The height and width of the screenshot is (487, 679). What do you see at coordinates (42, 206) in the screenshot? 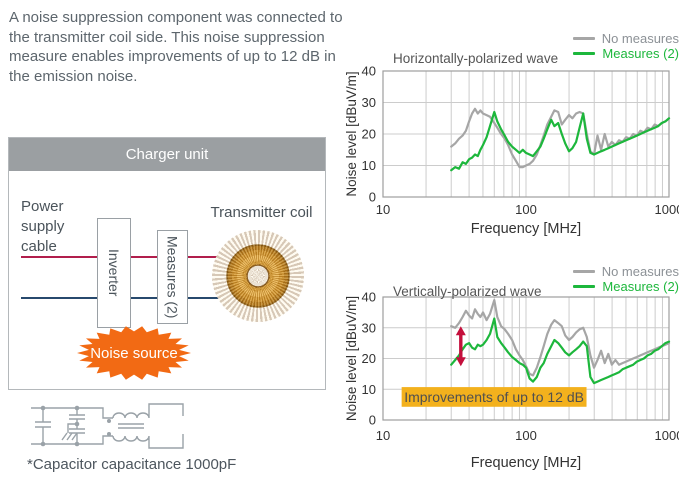
I see `power-label-line1: Power` at bounding box center [42, 206].